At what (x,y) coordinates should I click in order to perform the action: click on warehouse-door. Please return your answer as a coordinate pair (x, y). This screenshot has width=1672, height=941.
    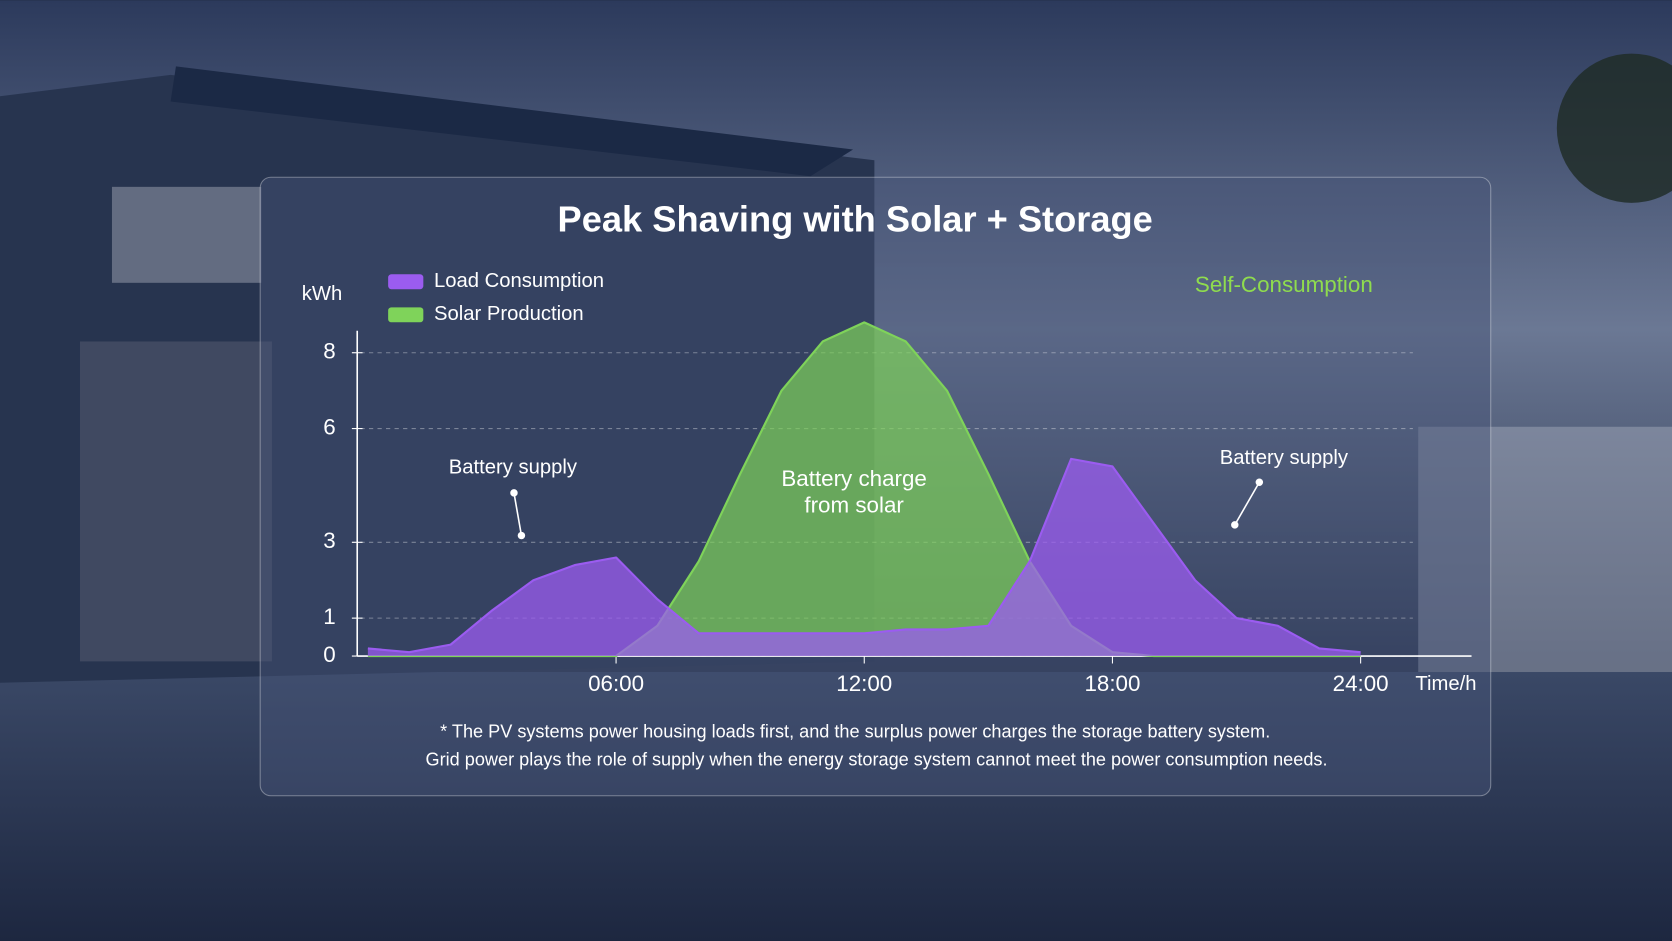
    Looking at the image, I should click on (175, 501).